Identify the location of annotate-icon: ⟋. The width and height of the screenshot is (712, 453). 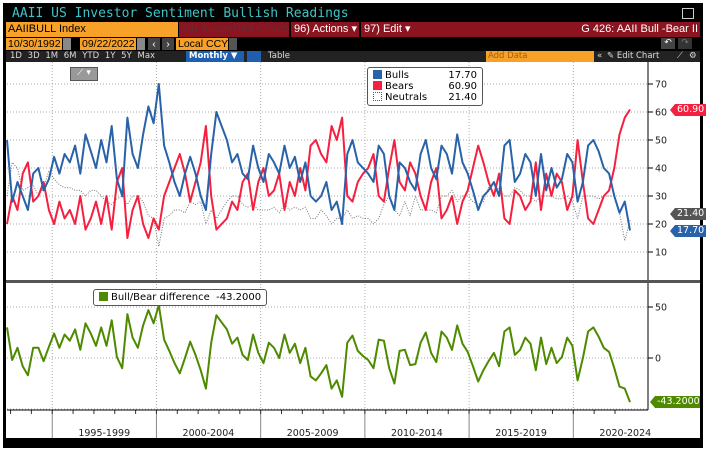
(680, 56).